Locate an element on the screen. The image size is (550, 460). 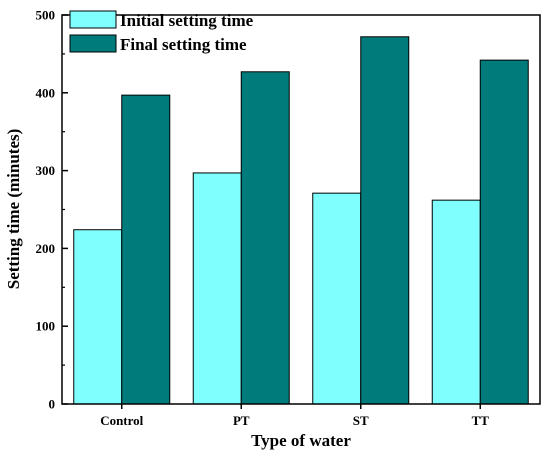
y-tick-label: 300 is located at coordinates (46, 170).